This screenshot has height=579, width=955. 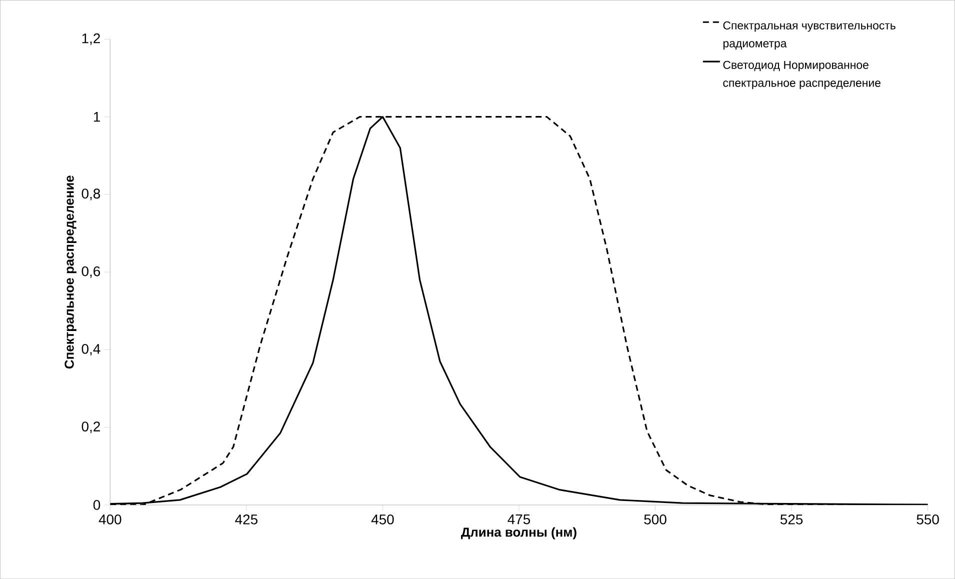 I want to click on y-tick-label: 1, so click(x=97, y=117).